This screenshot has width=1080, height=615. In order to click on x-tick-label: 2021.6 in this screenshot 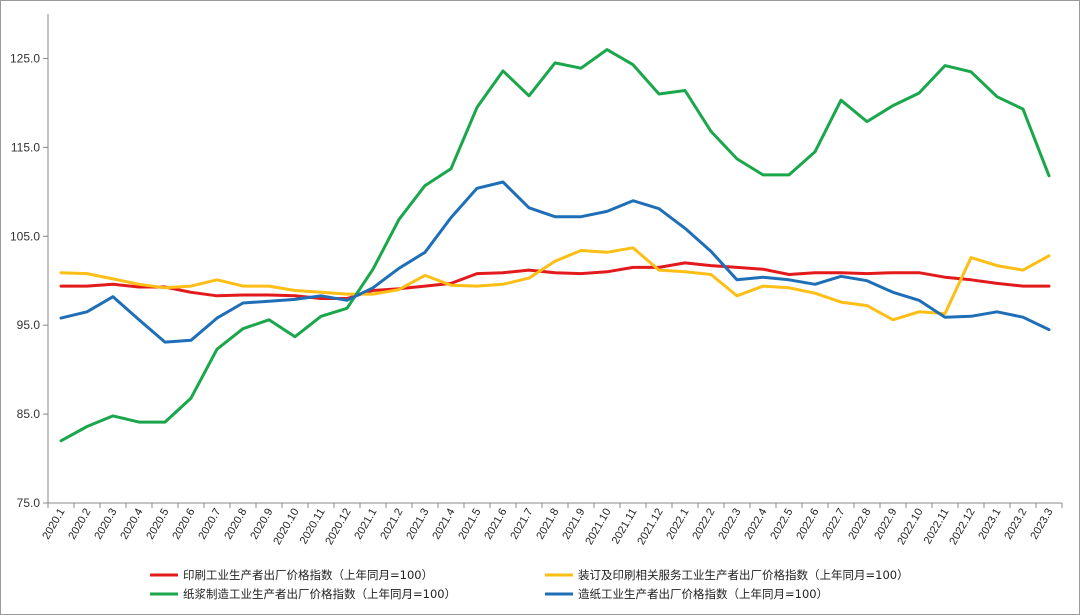, I will do `click(495, 524)`.